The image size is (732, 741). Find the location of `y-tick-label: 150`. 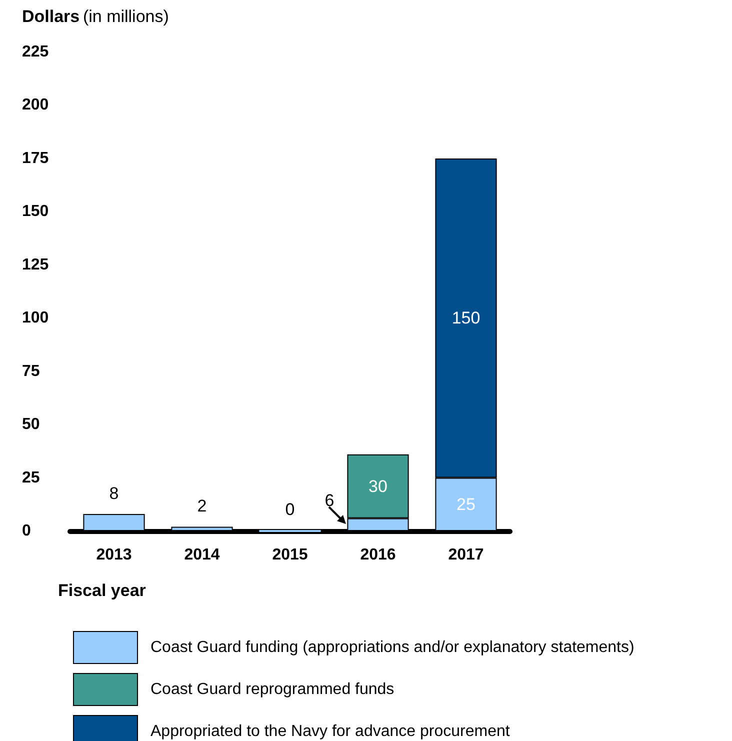

y-tick-label: 150 is located at coordinates (35, 211).